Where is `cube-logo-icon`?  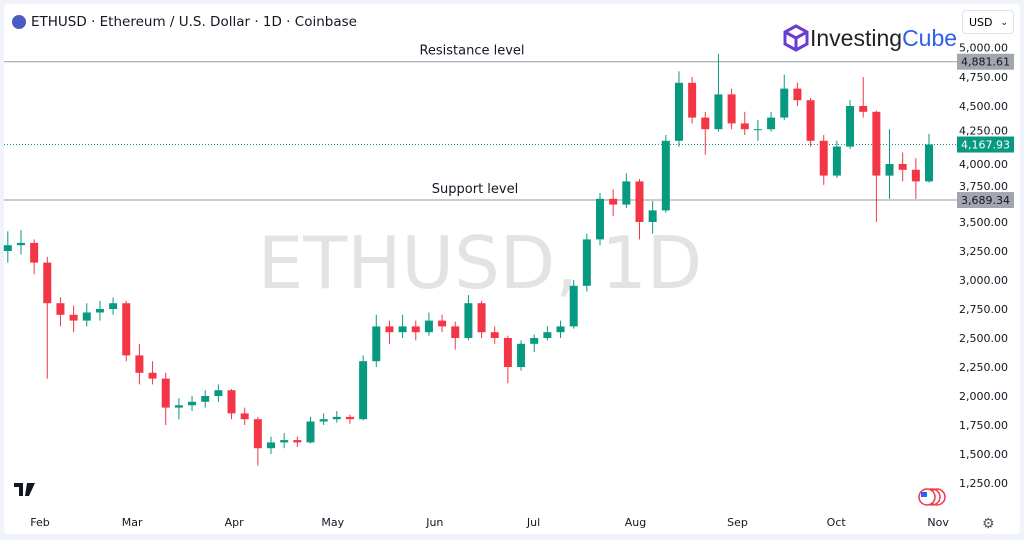 cube-logo-icon is located at coordinates (796, 38).